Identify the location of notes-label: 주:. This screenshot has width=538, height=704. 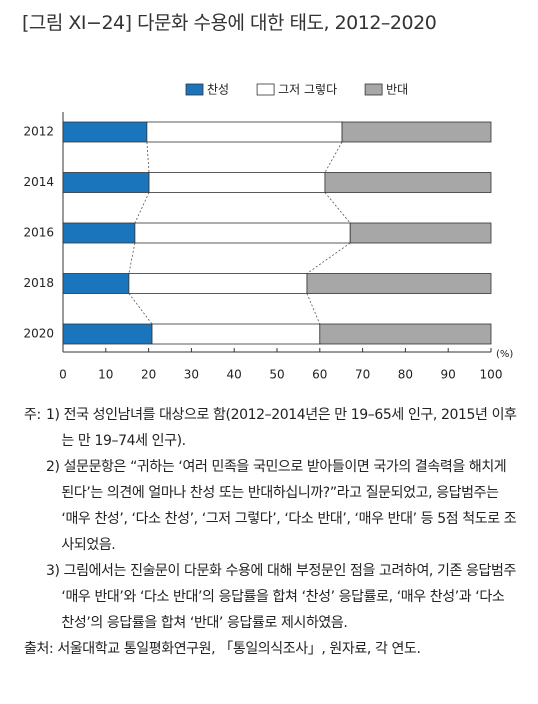
(32, 415).